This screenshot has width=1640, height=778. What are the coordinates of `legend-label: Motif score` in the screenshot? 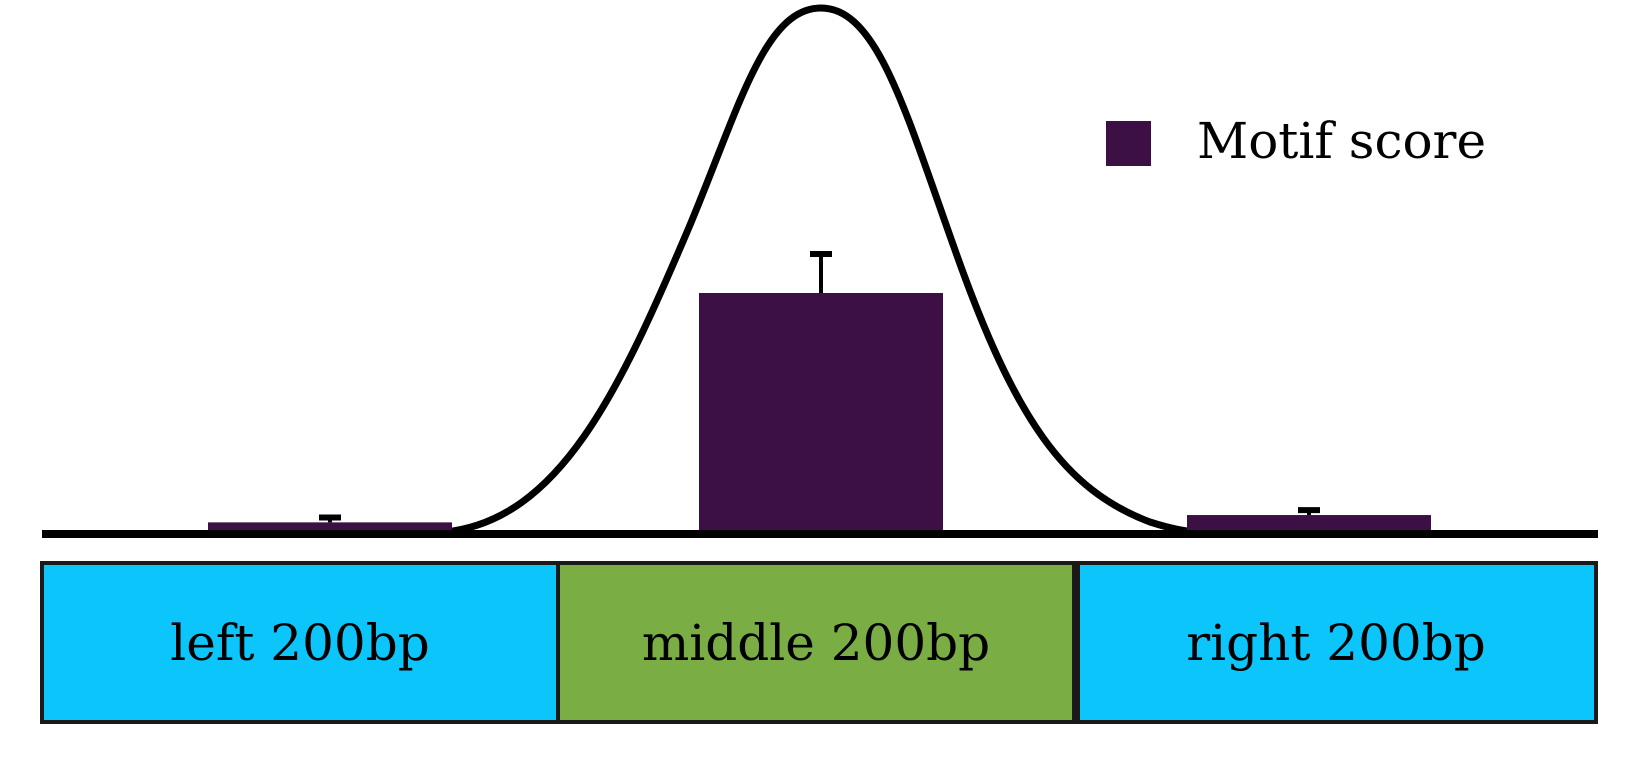 It's located at (1341, 141).